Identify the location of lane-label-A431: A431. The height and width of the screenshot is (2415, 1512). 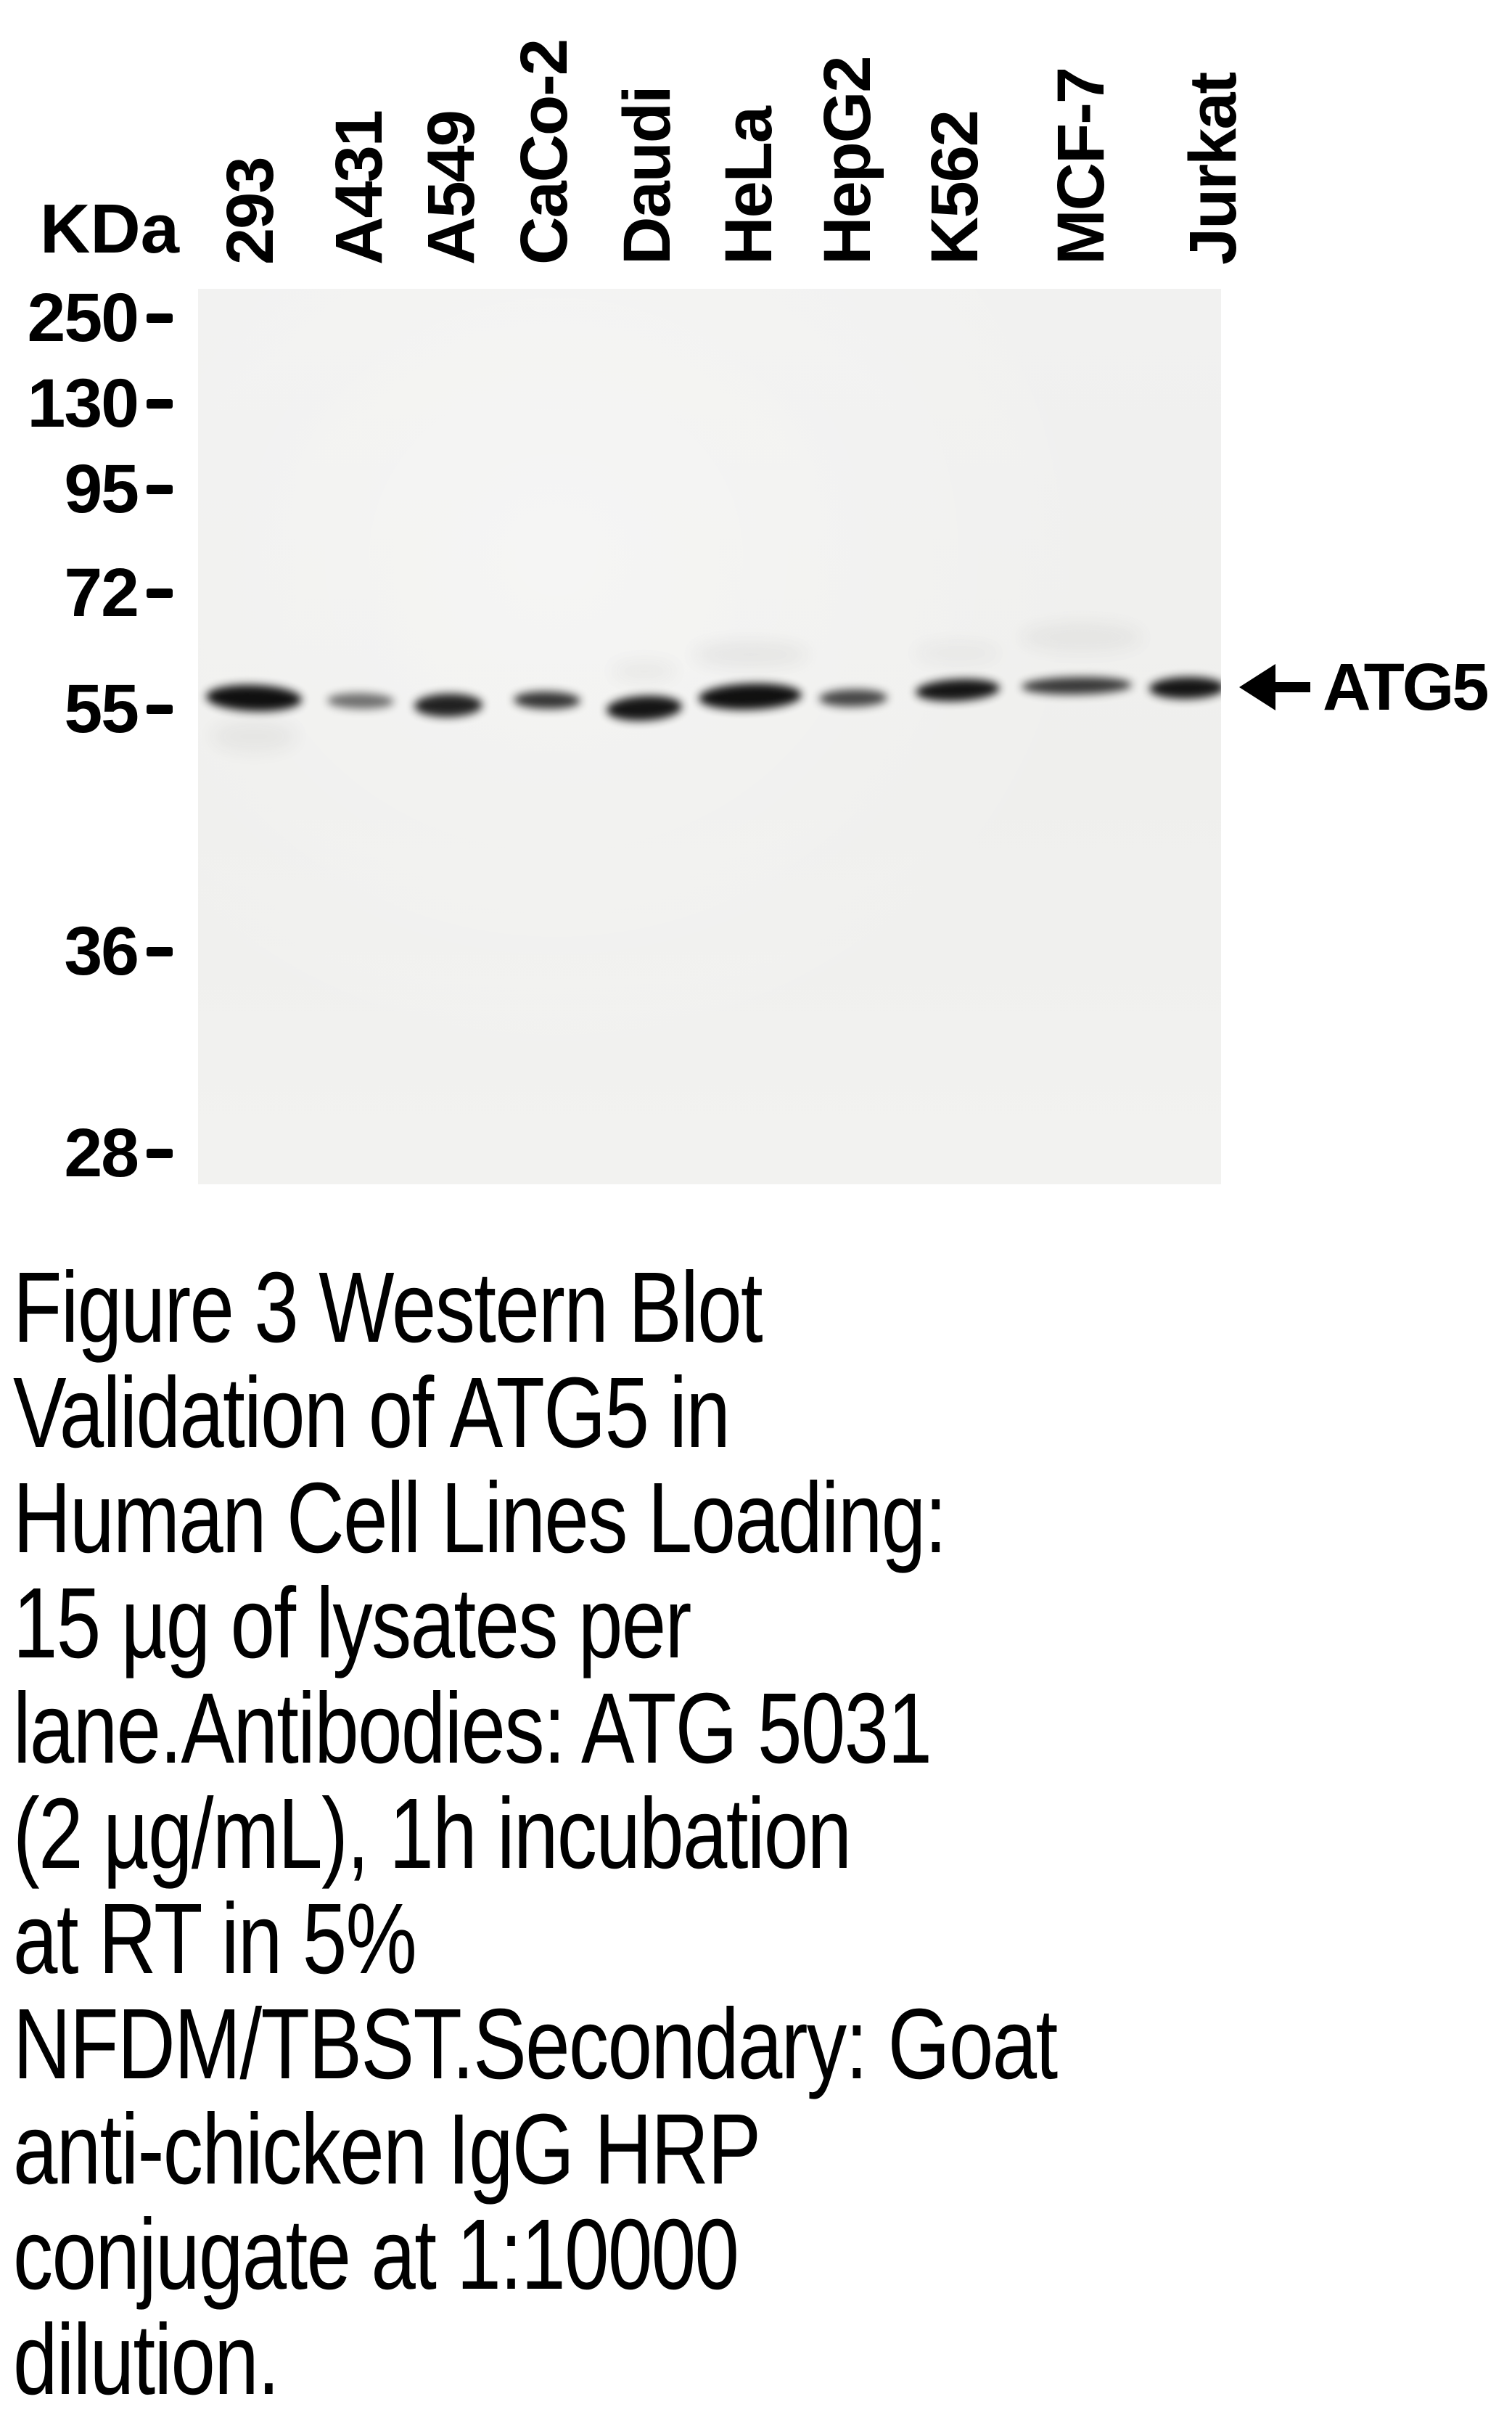
(359, 188).